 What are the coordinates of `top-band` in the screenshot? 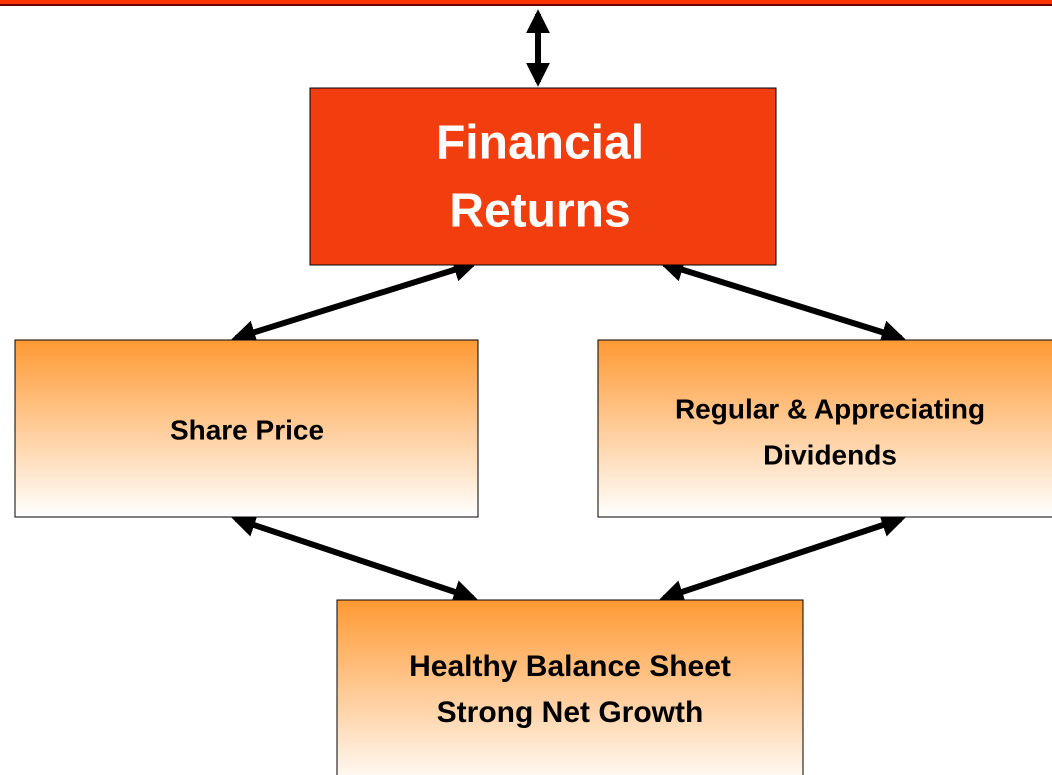 It's located at (526, 2).